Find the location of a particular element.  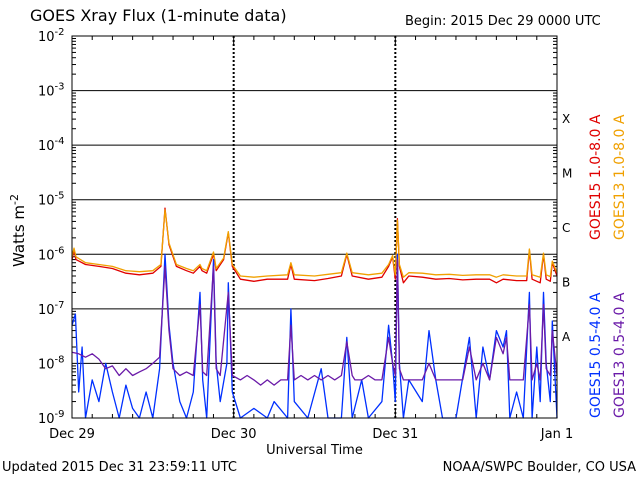

y-tick-label: 10⁻⁷ is located at coordinates (51, 309).